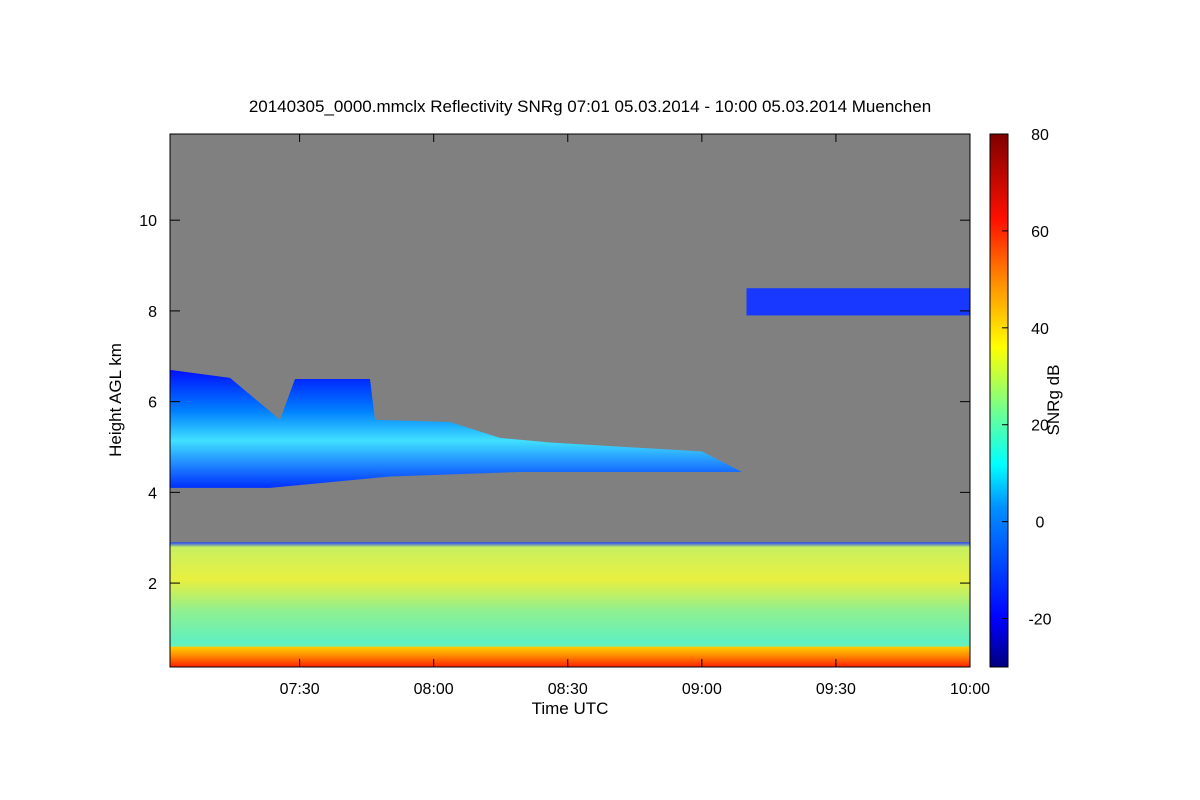  Describe the element at coordinates (999, 400) in the screenshot. I see `colorbar` at that location.